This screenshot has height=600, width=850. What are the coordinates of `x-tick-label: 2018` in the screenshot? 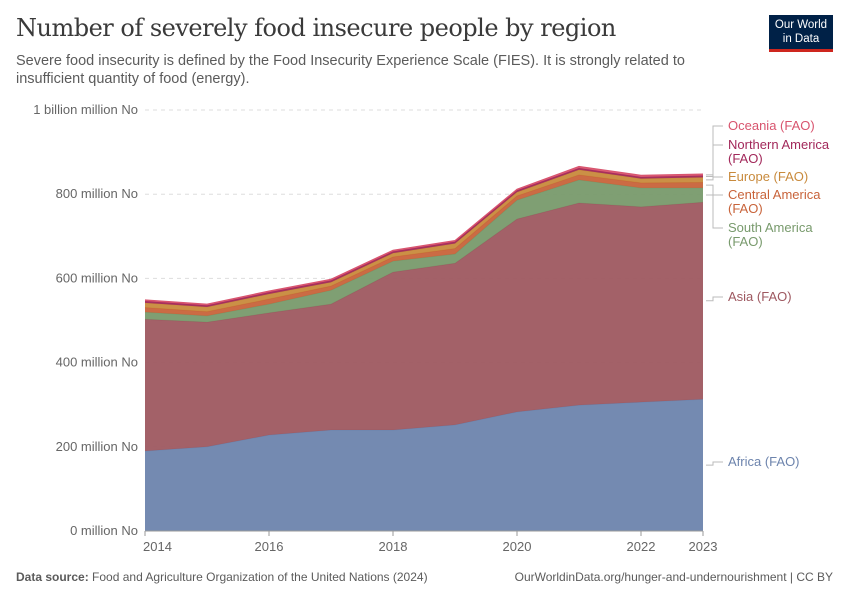 It's located at (393, 546).